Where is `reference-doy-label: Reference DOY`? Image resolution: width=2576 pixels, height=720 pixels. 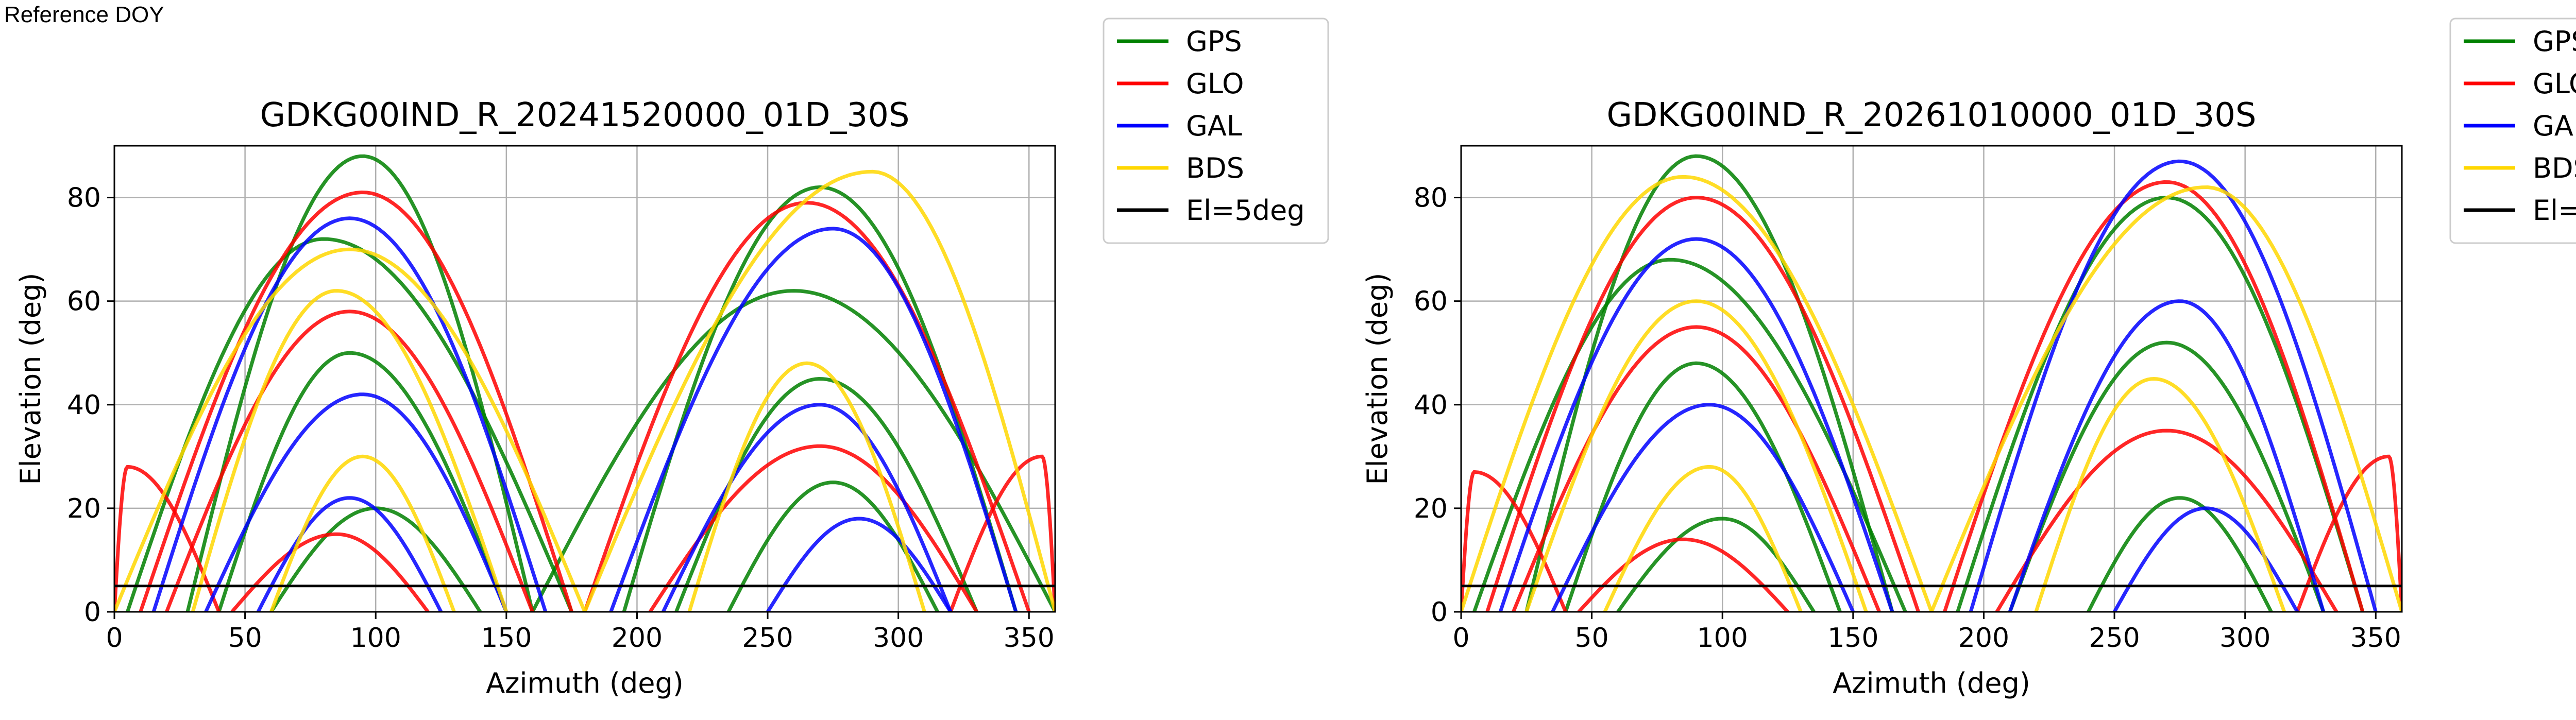 reference-doy-label: Reference DOY is located at coordinates (84, 14).